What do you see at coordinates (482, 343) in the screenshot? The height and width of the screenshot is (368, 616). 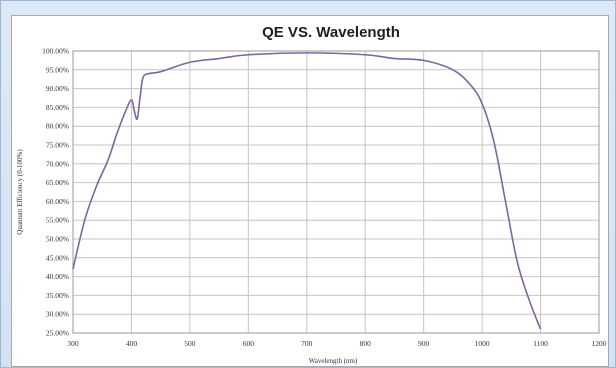 I see `x-tick-label: 1000` at bounding box center [482, 343].